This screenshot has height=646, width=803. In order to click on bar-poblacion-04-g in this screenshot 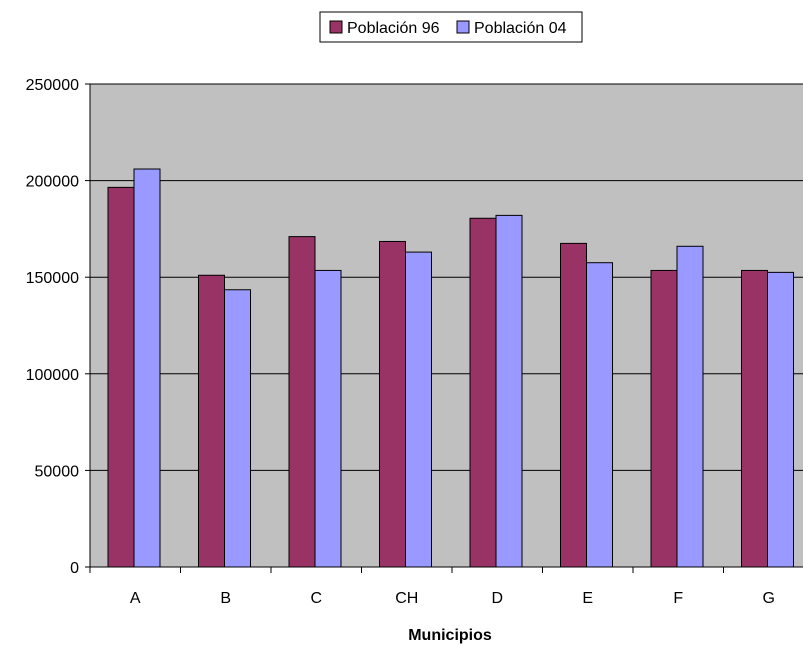, I will do `click(780, 419)`.